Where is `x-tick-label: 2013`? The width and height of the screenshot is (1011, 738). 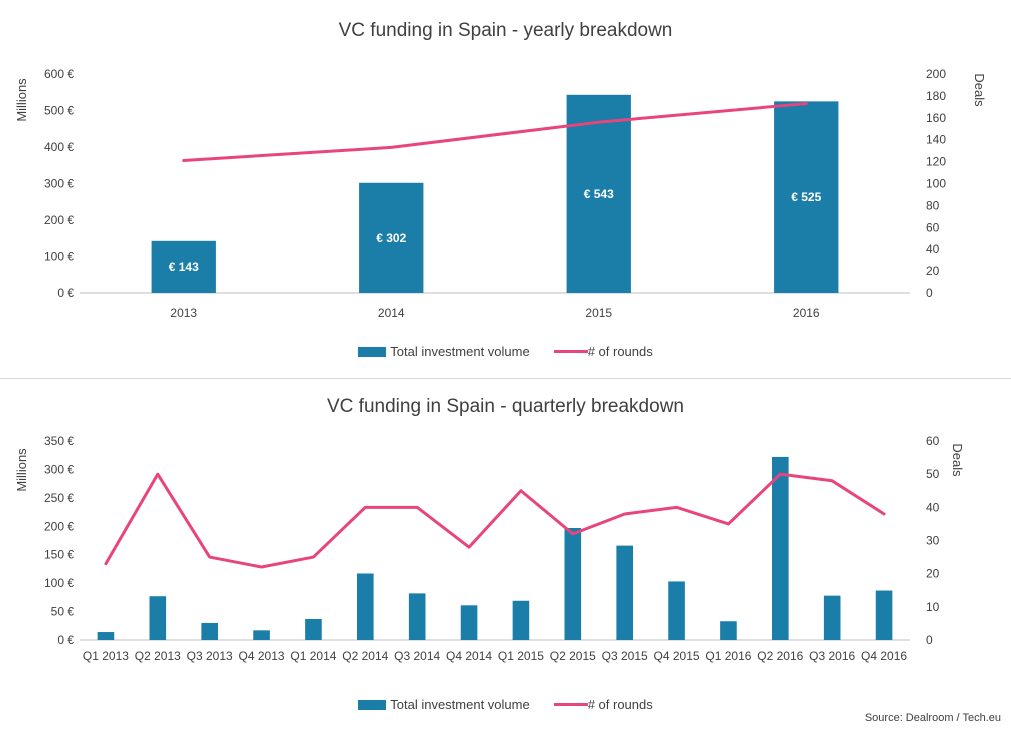 x-tick-label: 2013 is located at coordinates (183, 313).